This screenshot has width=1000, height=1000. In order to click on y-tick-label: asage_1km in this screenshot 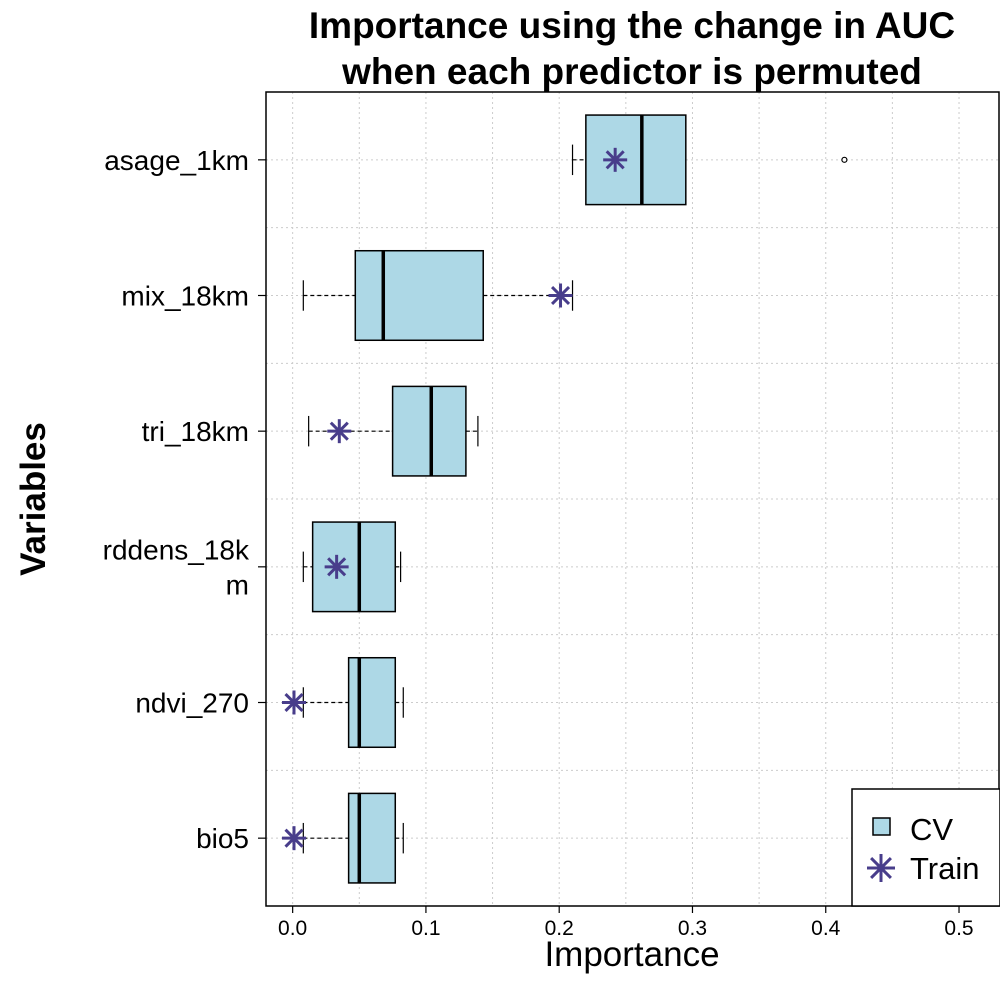, I will do `click(176, 160)`.